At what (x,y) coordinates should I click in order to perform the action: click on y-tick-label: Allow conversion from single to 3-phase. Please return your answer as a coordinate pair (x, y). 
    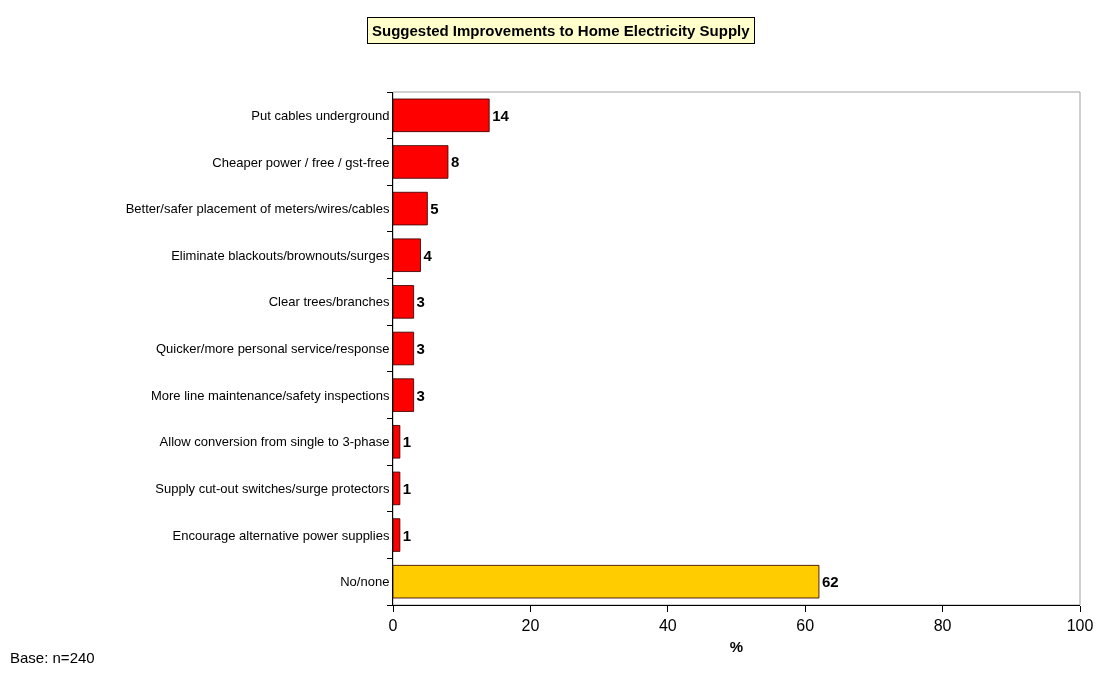
    Looking at the image, I should click on (274, 442).